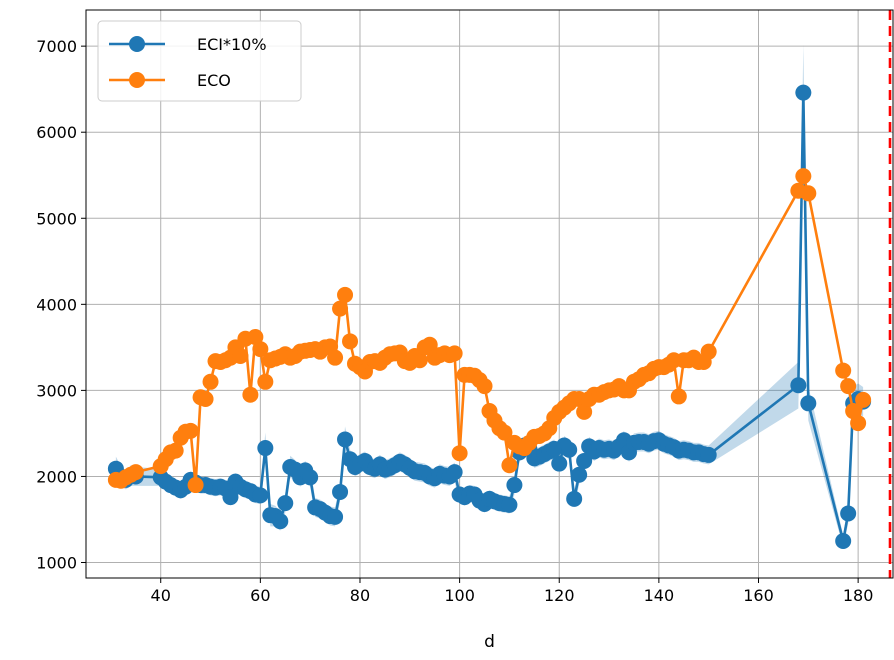  Describe the element at coordinates (188, 44) in the screenshot. I see `legend-item: ECI*10%` at that location.